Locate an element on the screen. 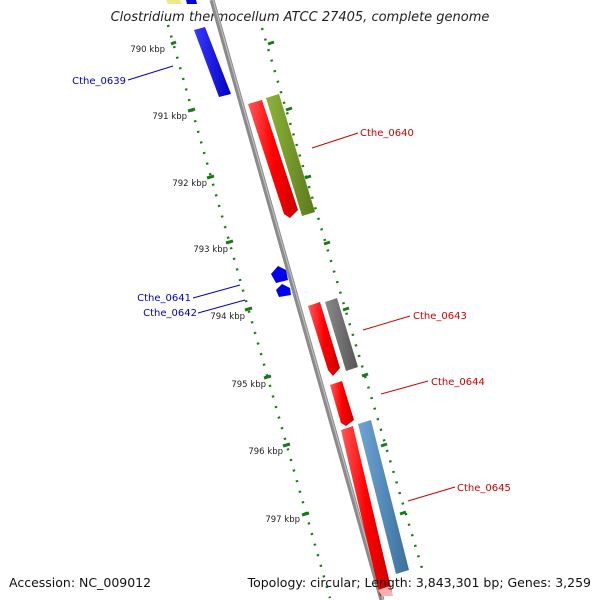 The image size is (600, 600). gene-feature-pink-tail is located at coordinates (385, 591).